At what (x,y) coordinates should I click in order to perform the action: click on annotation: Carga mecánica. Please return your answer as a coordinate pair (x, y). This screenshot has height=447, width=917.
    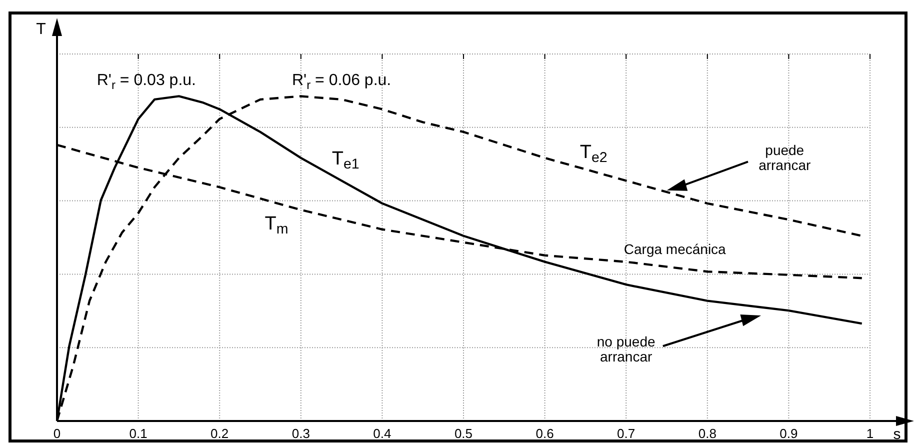
    Looking at the image, I should click on (675, 248).